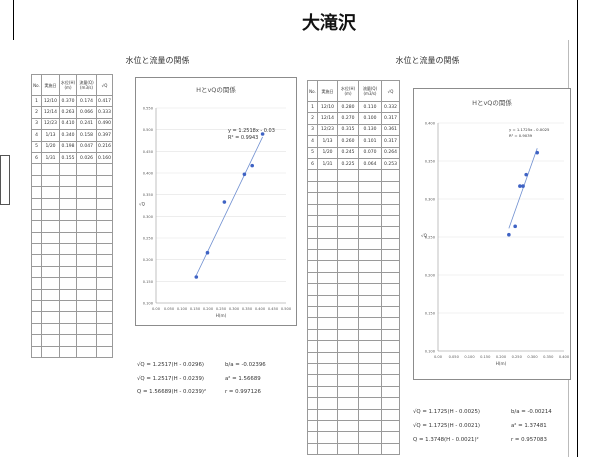 The image size is (589, 457). What do you see at coordinates (148, 174) in the screenshot?
I see `y-tick-label: 0.400` at bounding box center [148, 174].